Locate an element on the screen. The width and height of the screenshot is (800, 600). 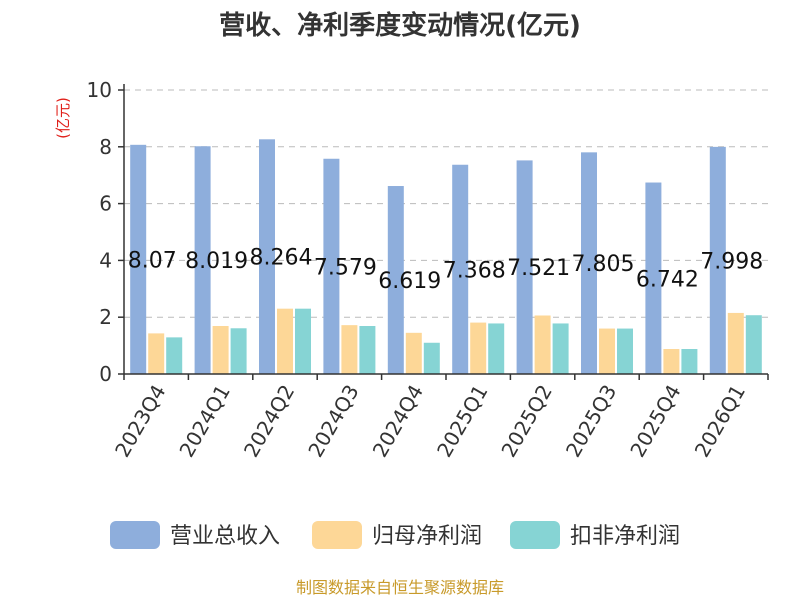
legend-label: 归母净利润 is located at coordinates (427, 536).